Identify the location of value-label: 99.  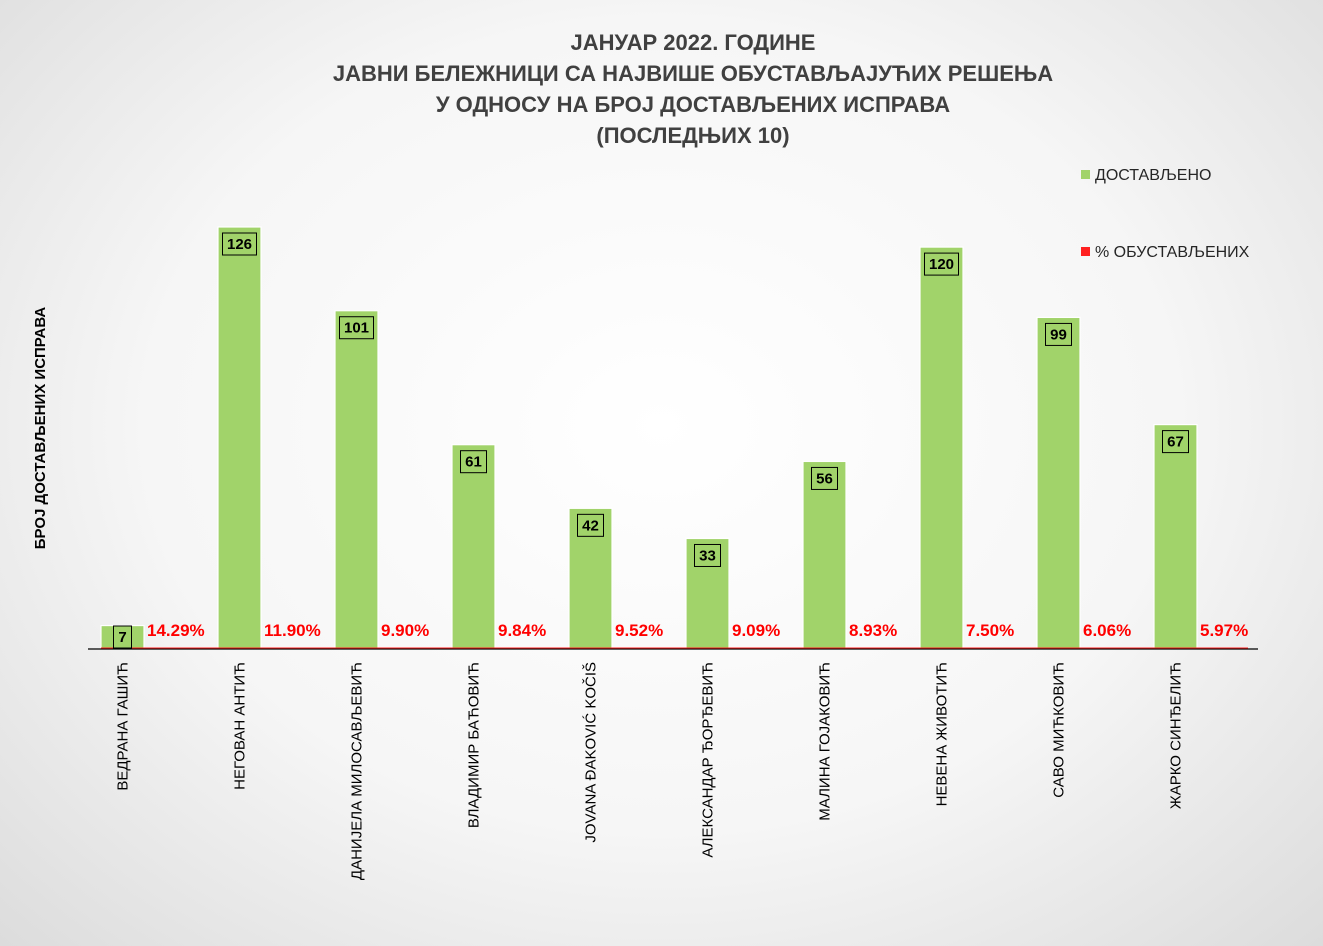
(1058, 334).